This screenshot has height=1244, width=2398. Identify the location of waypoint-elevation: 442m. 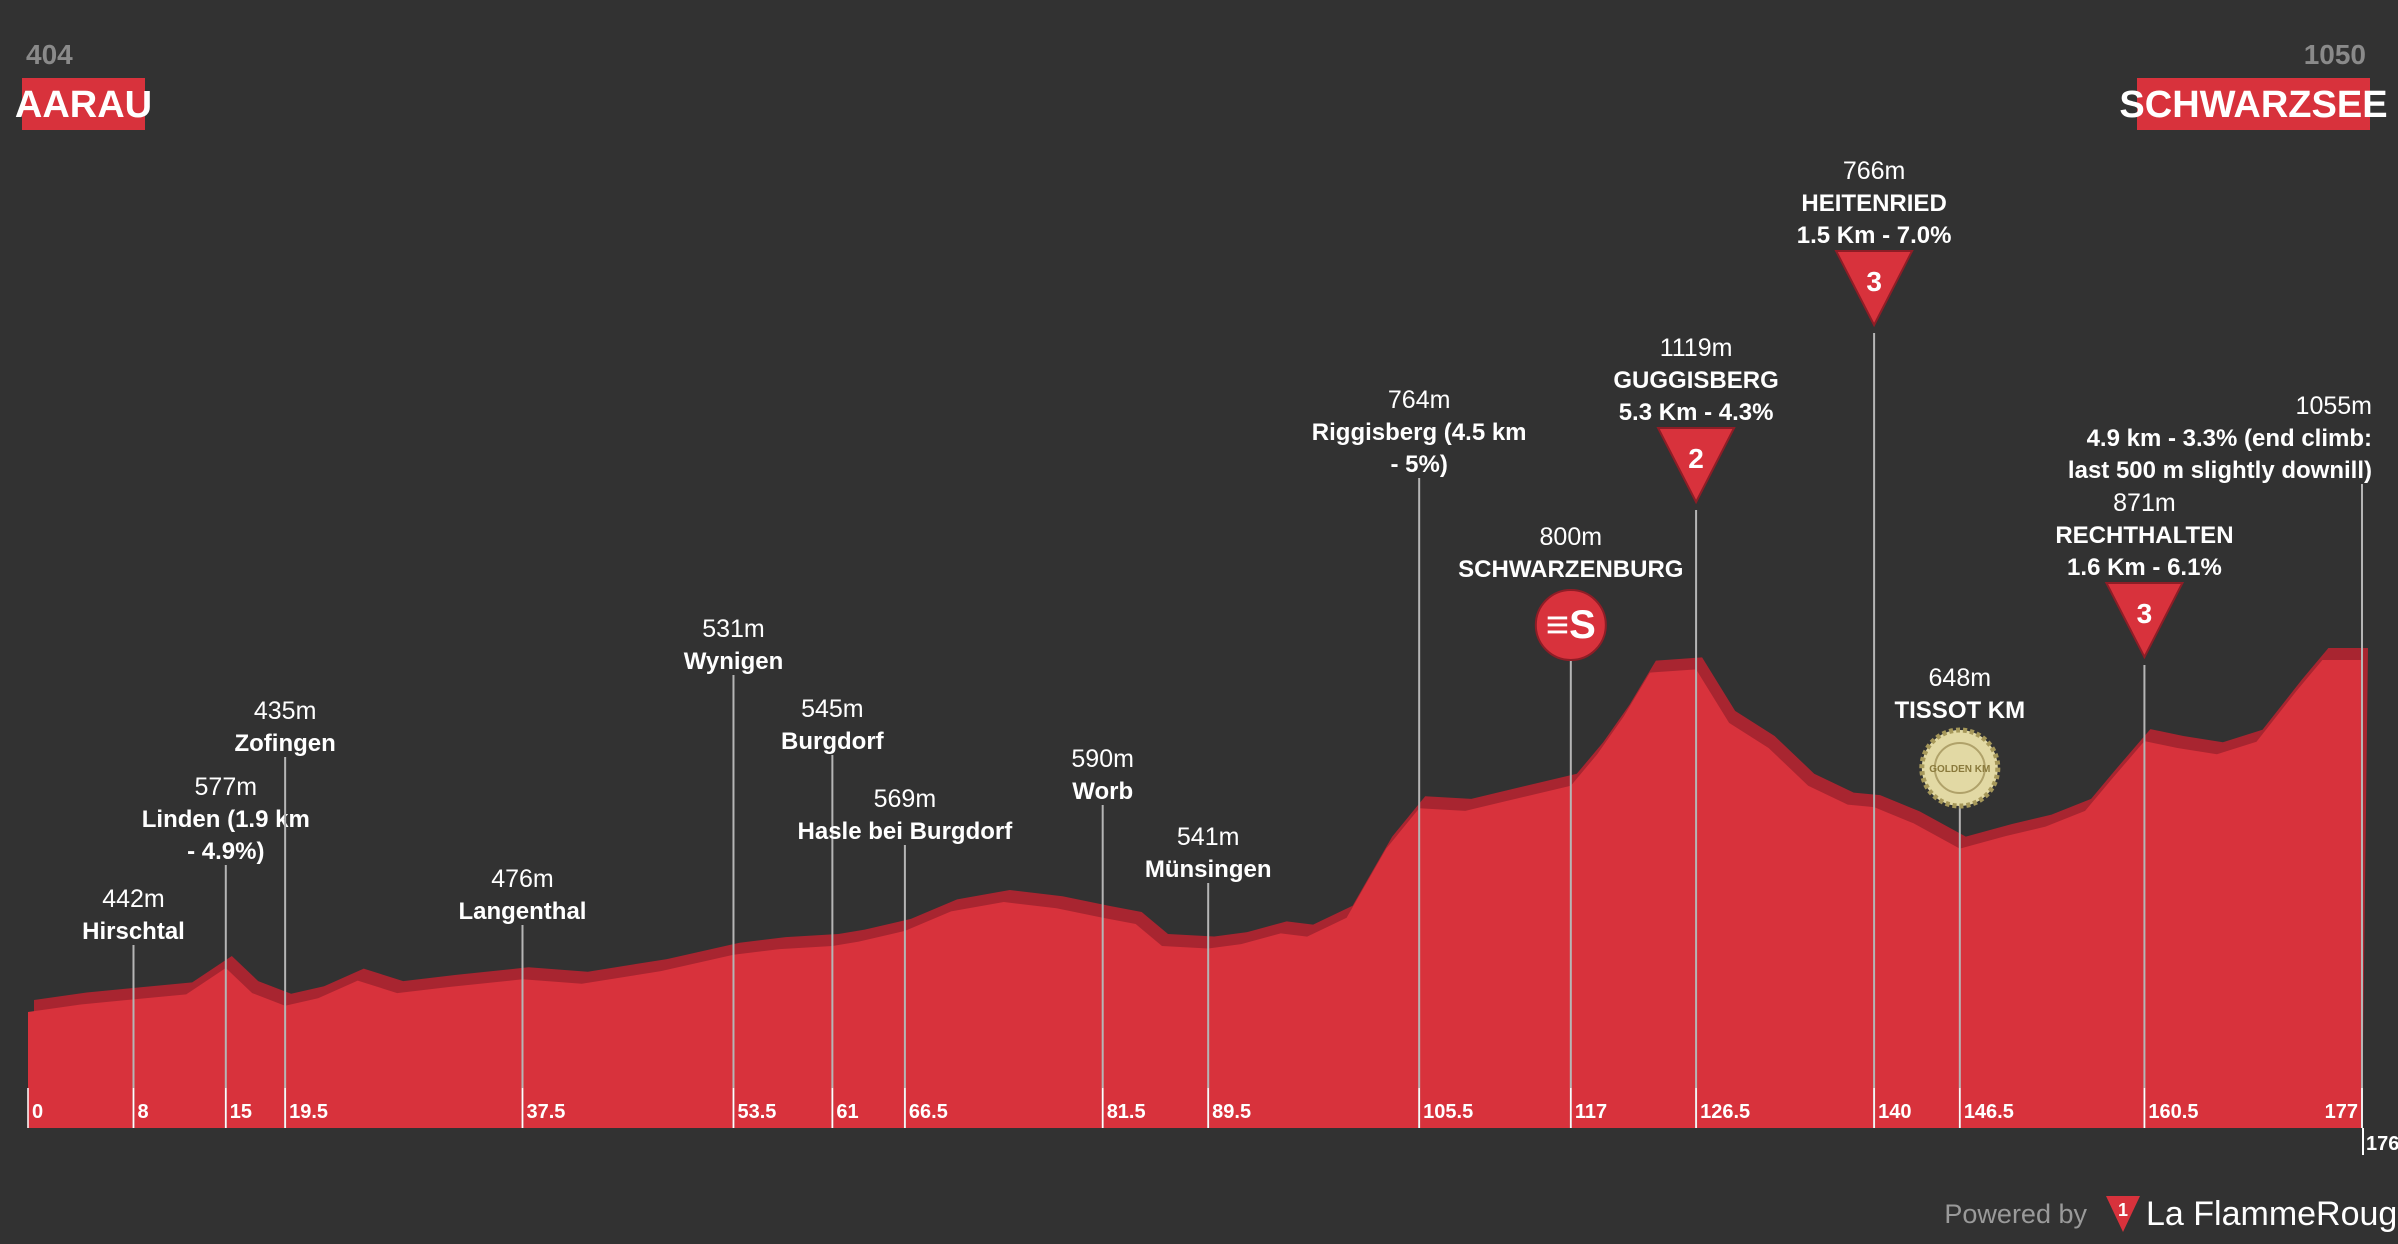
(133, 899).